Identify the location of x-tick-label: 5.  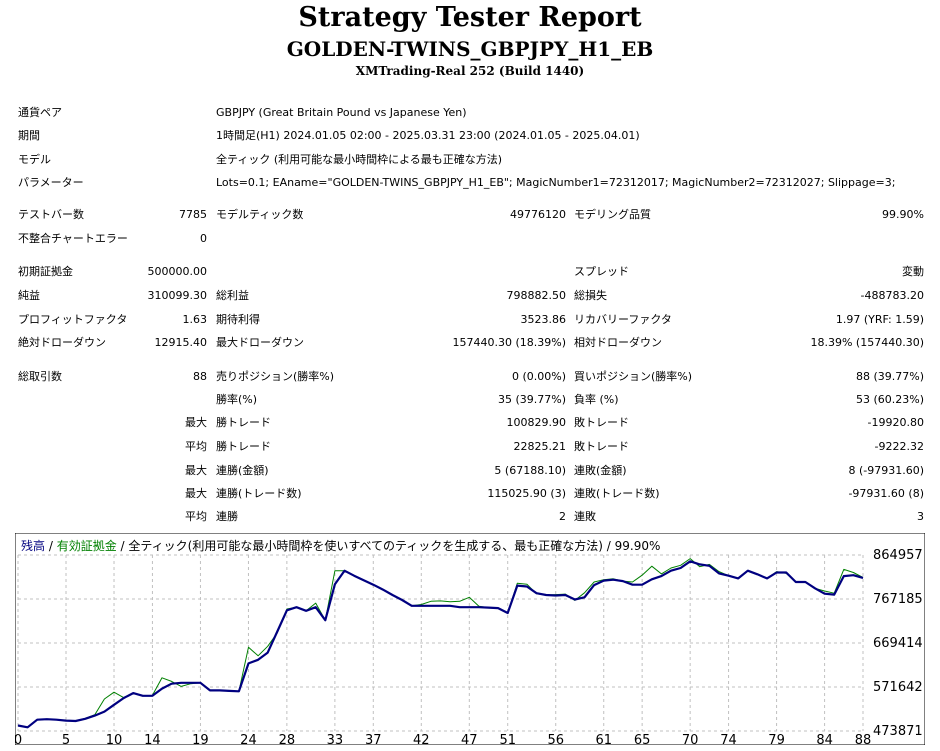
(66, 739).